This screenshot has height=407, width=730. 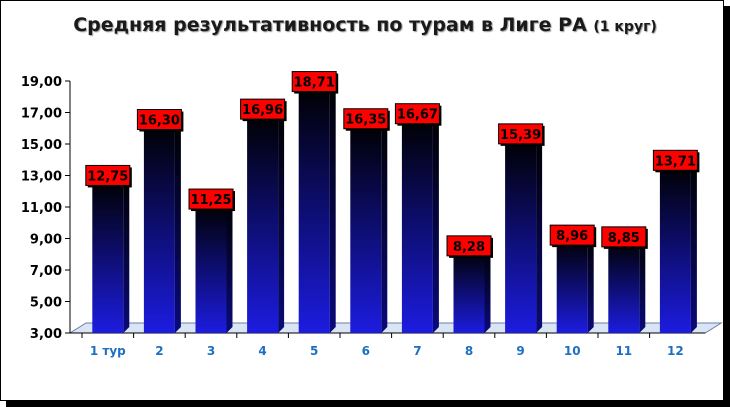 I want to click on data-label-text: 11,25, so click(x=210, y=200).